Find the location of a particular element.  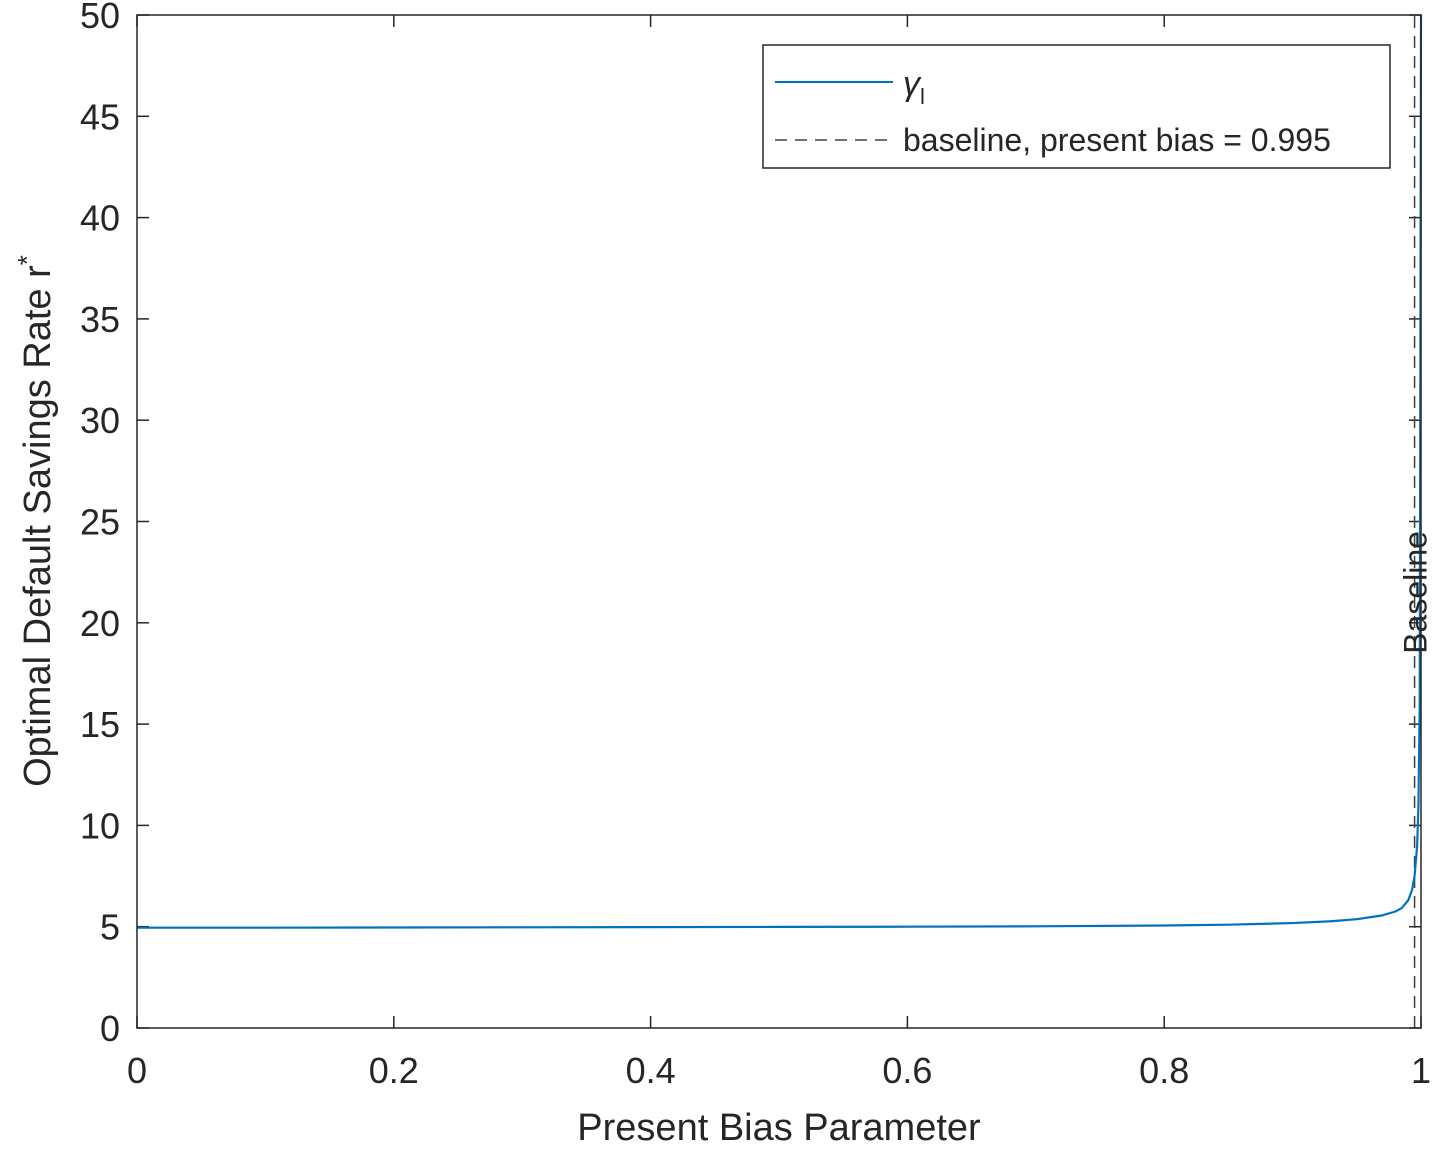

x-tick-label: 0.8 is located at coordinates (1164, 1070).